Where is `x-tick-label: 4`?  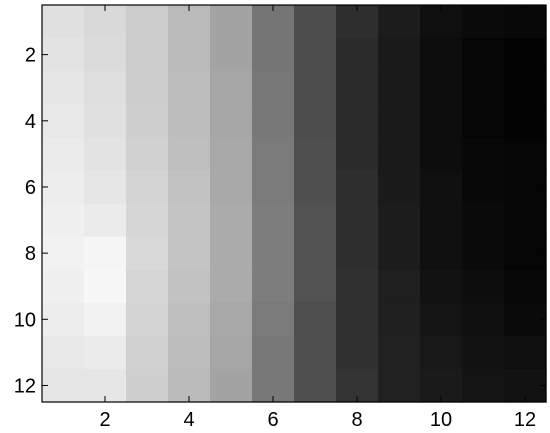 x-tick-label: 4 is located at coordinates (188, 420).